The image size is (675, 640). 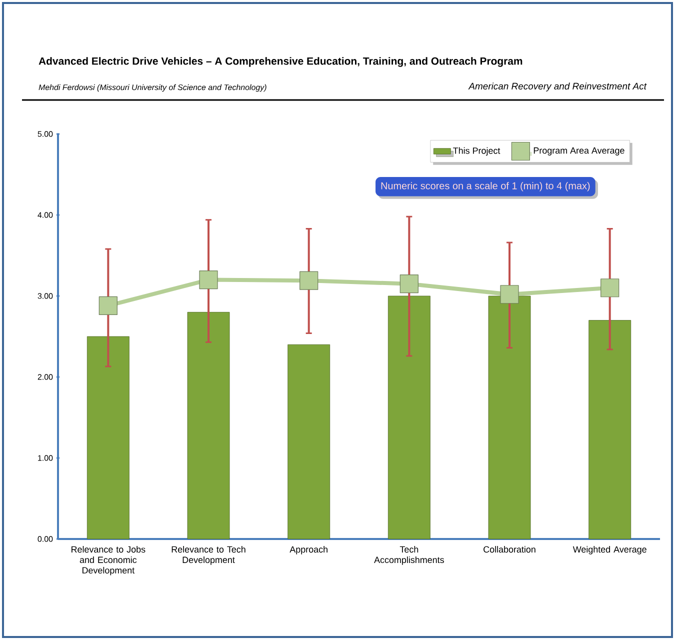 I want to click on x-tick-label: Collaboration, so click(x=510, y=549).